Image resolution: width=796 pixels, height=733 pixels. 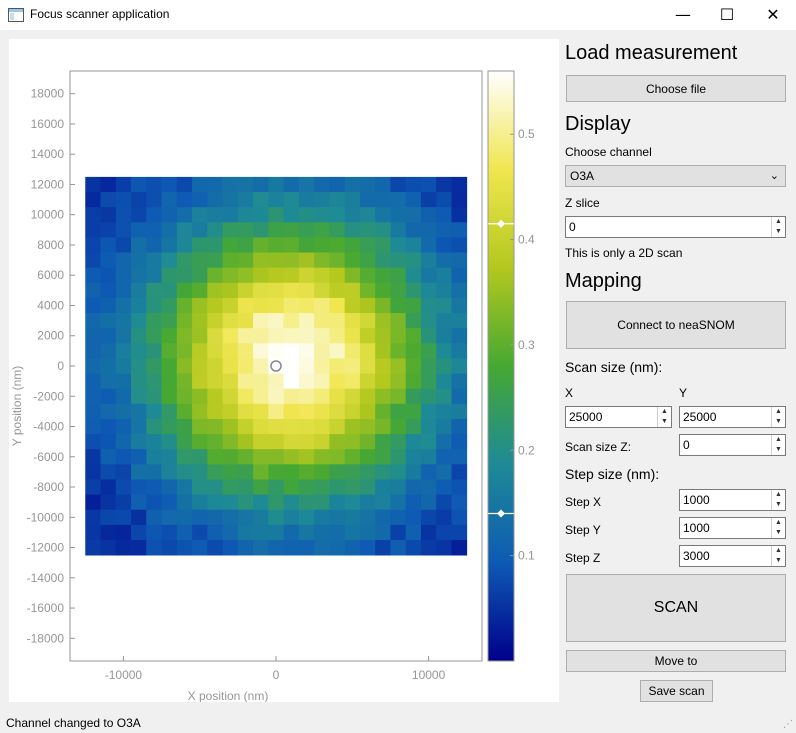 What do you see at coordinates (676, 661) in the screenshot?
I see `move-to-button: Move to` at bounding box center [676, 661].